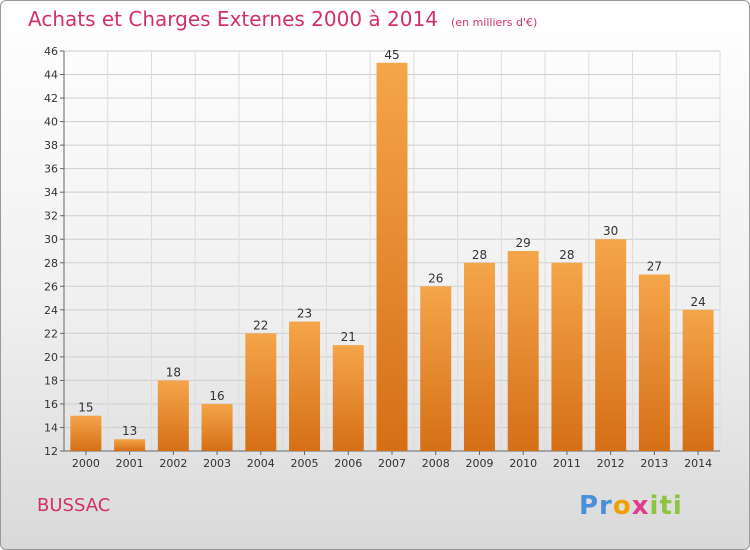 This screenshot has width=750, height=550. Describe the element at coordinates (130, 463) in the screenshot. I see `x-tick-label-2001: 2001` at that location.